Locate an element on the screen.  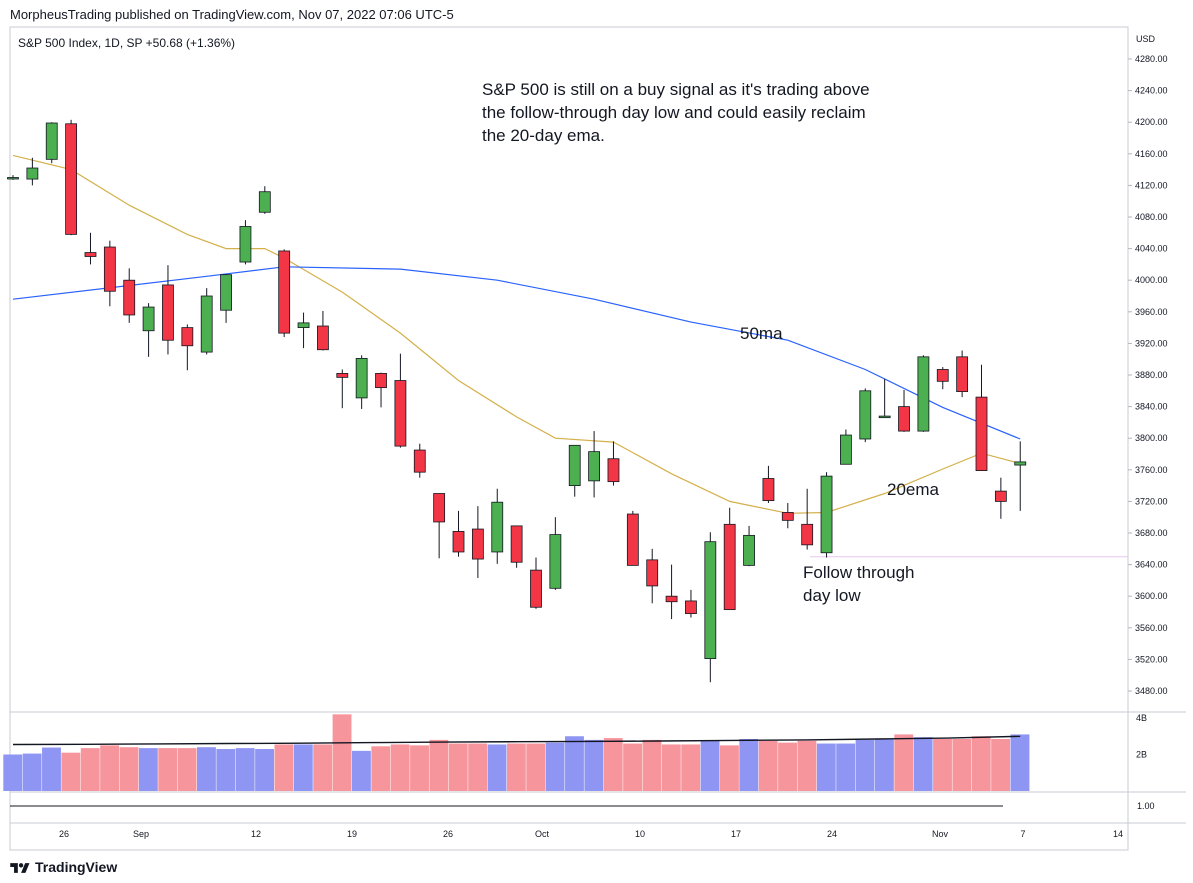
time-axis-label: 26 is located at coordinates (64, 834).